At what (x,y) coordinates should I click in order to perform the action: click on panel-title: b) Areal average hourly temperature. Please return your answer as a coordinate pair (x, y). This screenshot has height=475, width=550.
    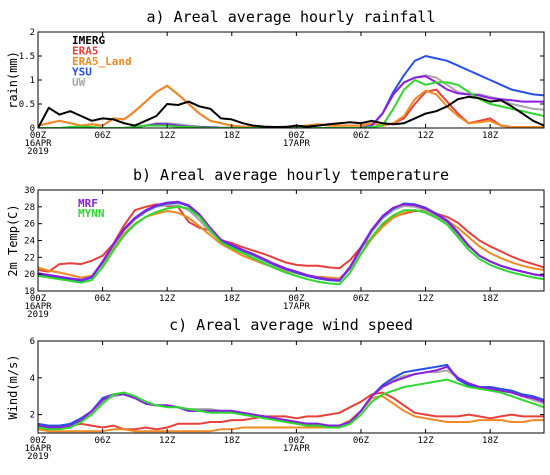
    Looking at the image, I should click on (291, 175).